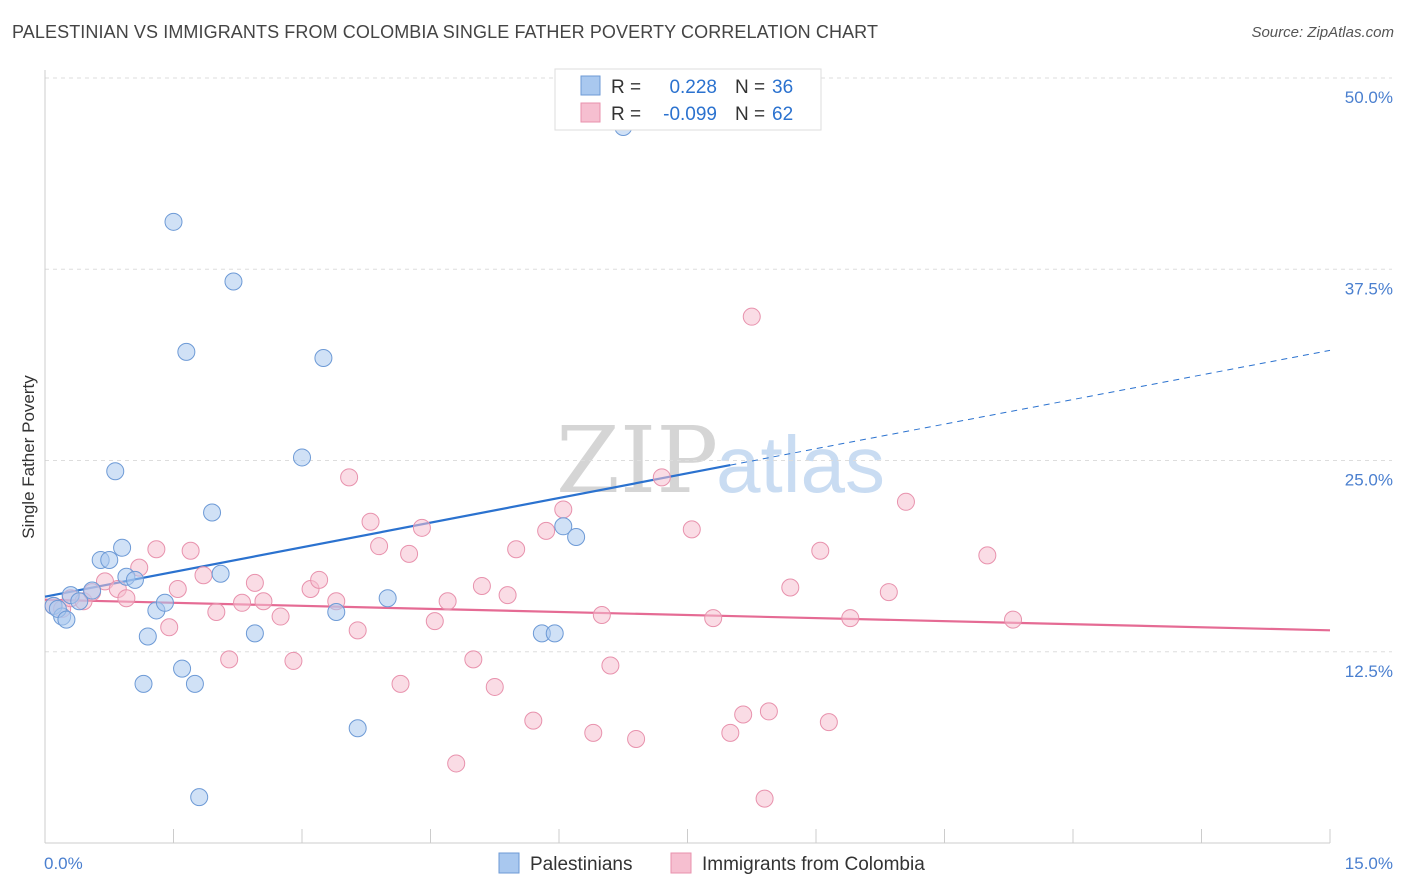 Image resolution: width=1406 pixels, height=892 pixels. What do you see at coordinates (1369, 288) in the screenshot?
I see `y-tick-label: 37.5%` at bounding box center [1369, 288].